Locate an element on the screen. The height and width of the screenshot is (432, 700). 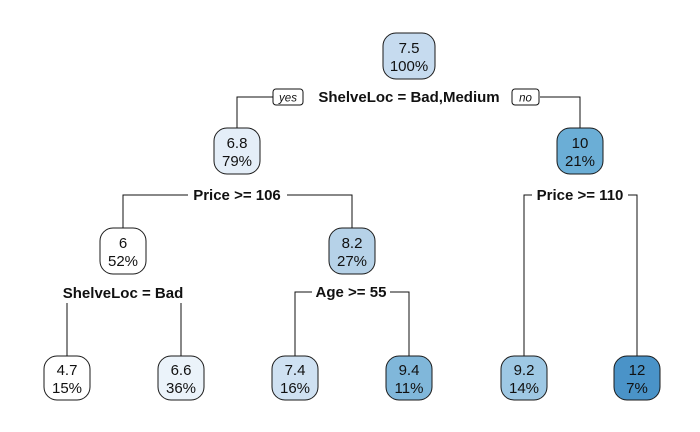
leaf-l3-box is located at coordinates (295, 378).